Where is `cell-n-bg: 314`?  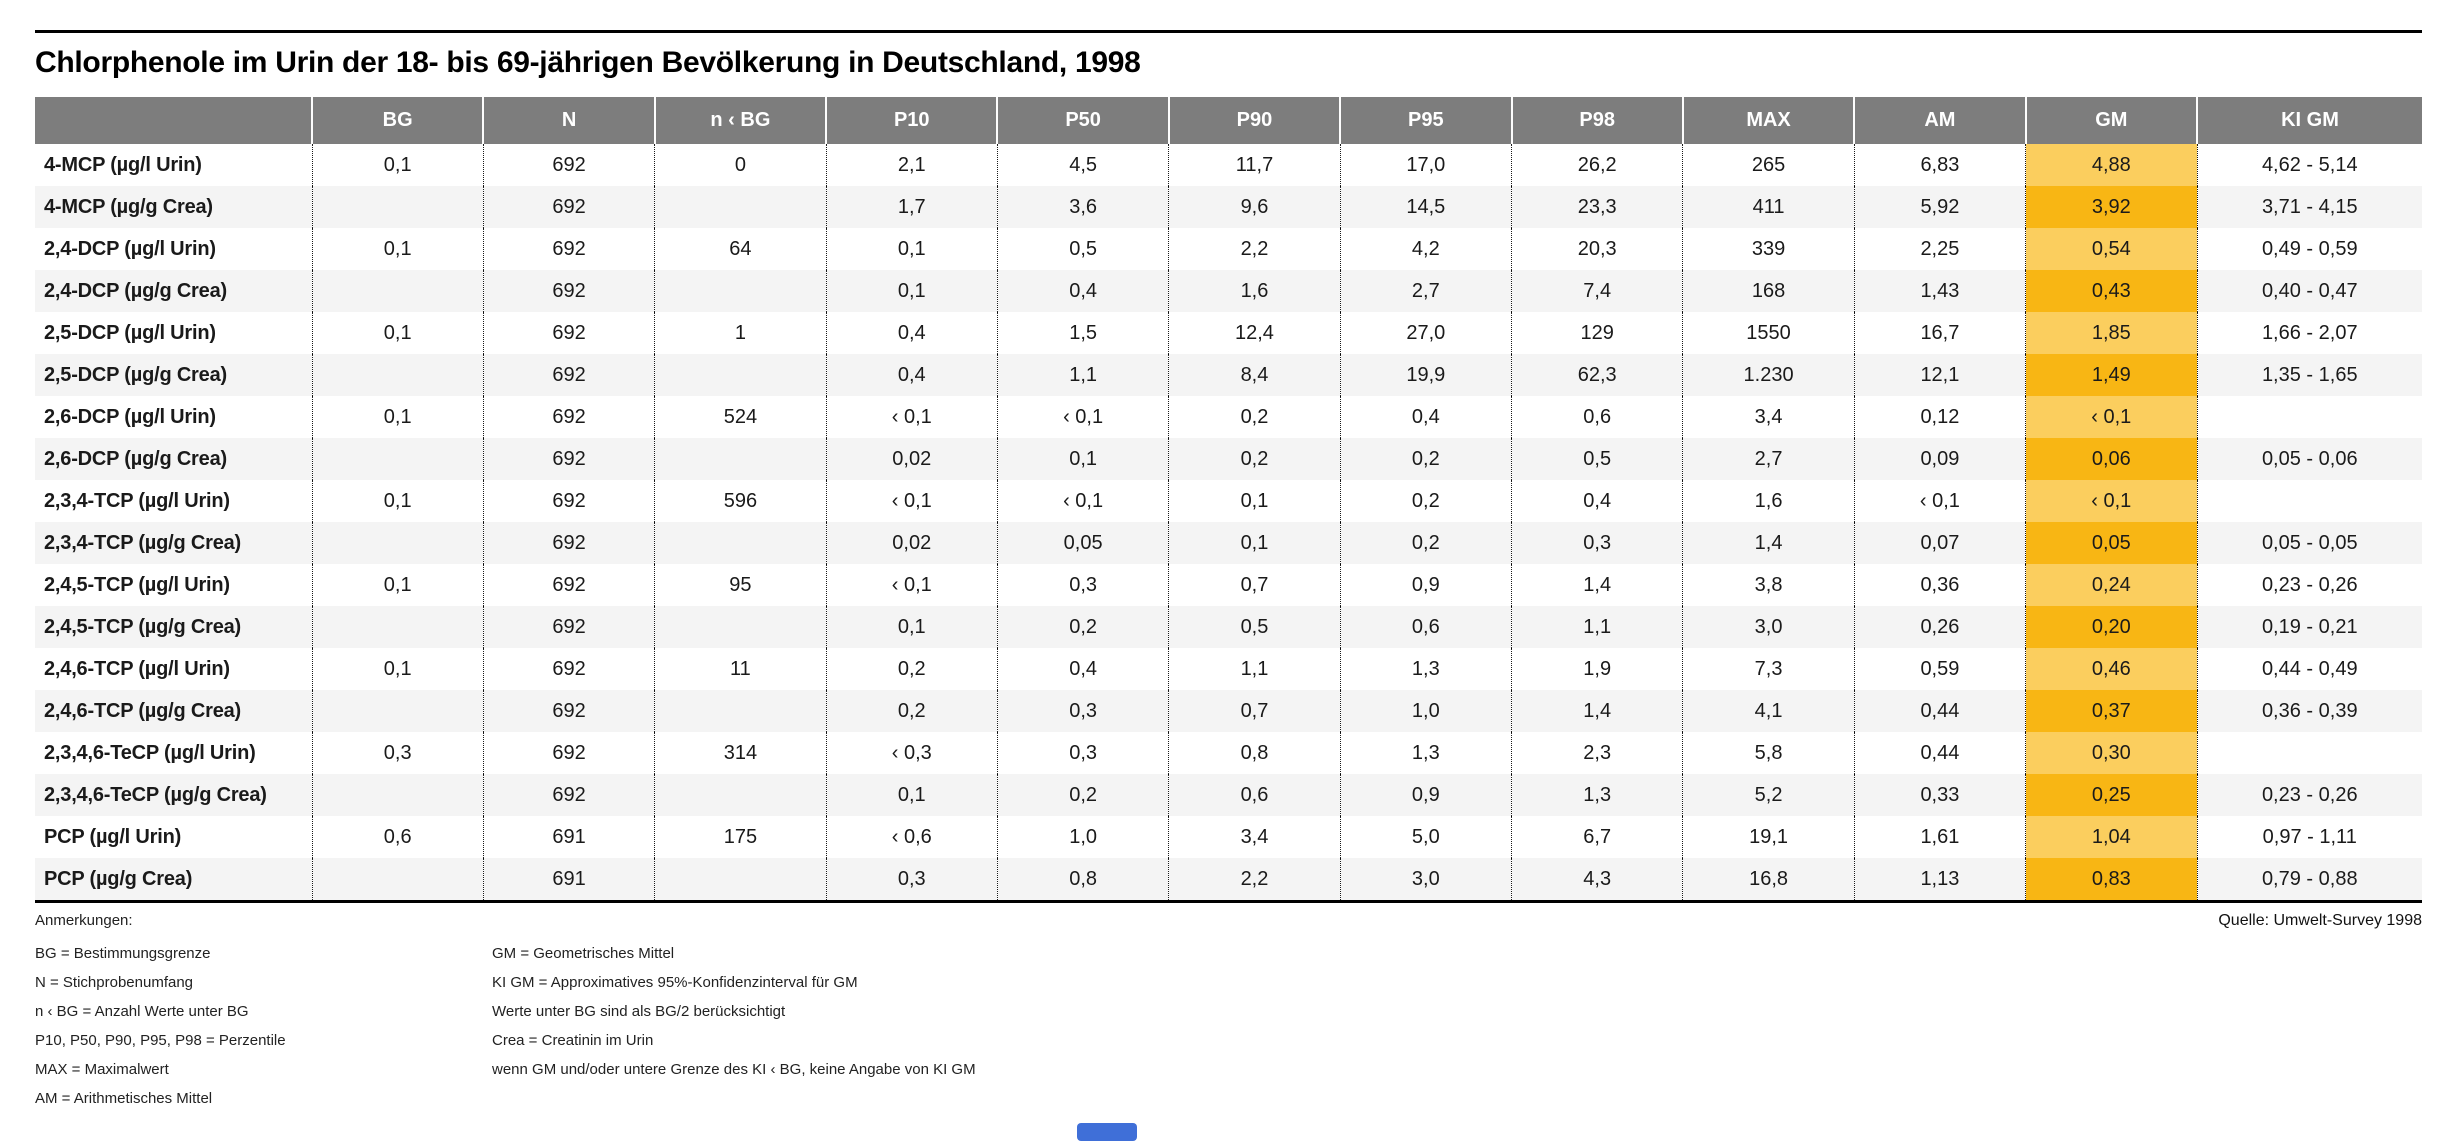 cell-n-bg: 314 is located at coordinates (740, 753).